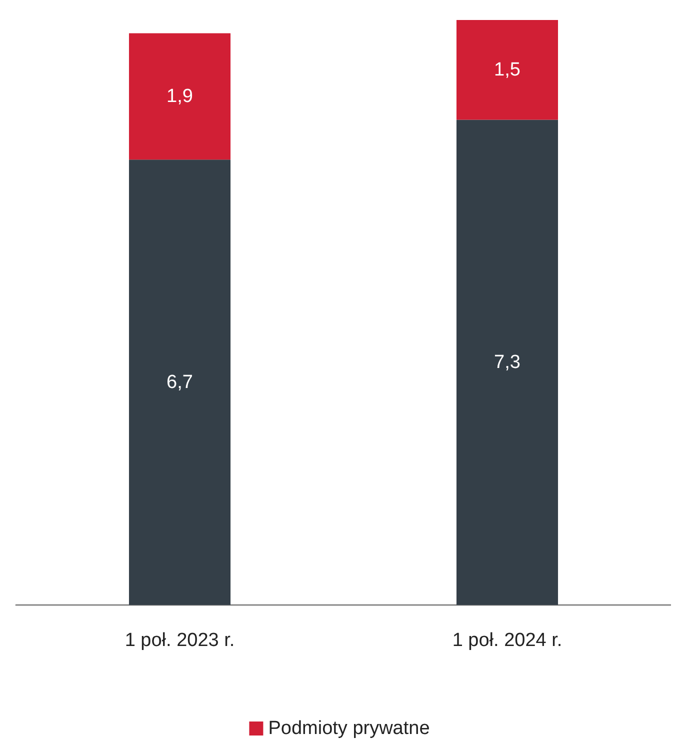  I want to click on data-label: 7,3, so click(507, 362).